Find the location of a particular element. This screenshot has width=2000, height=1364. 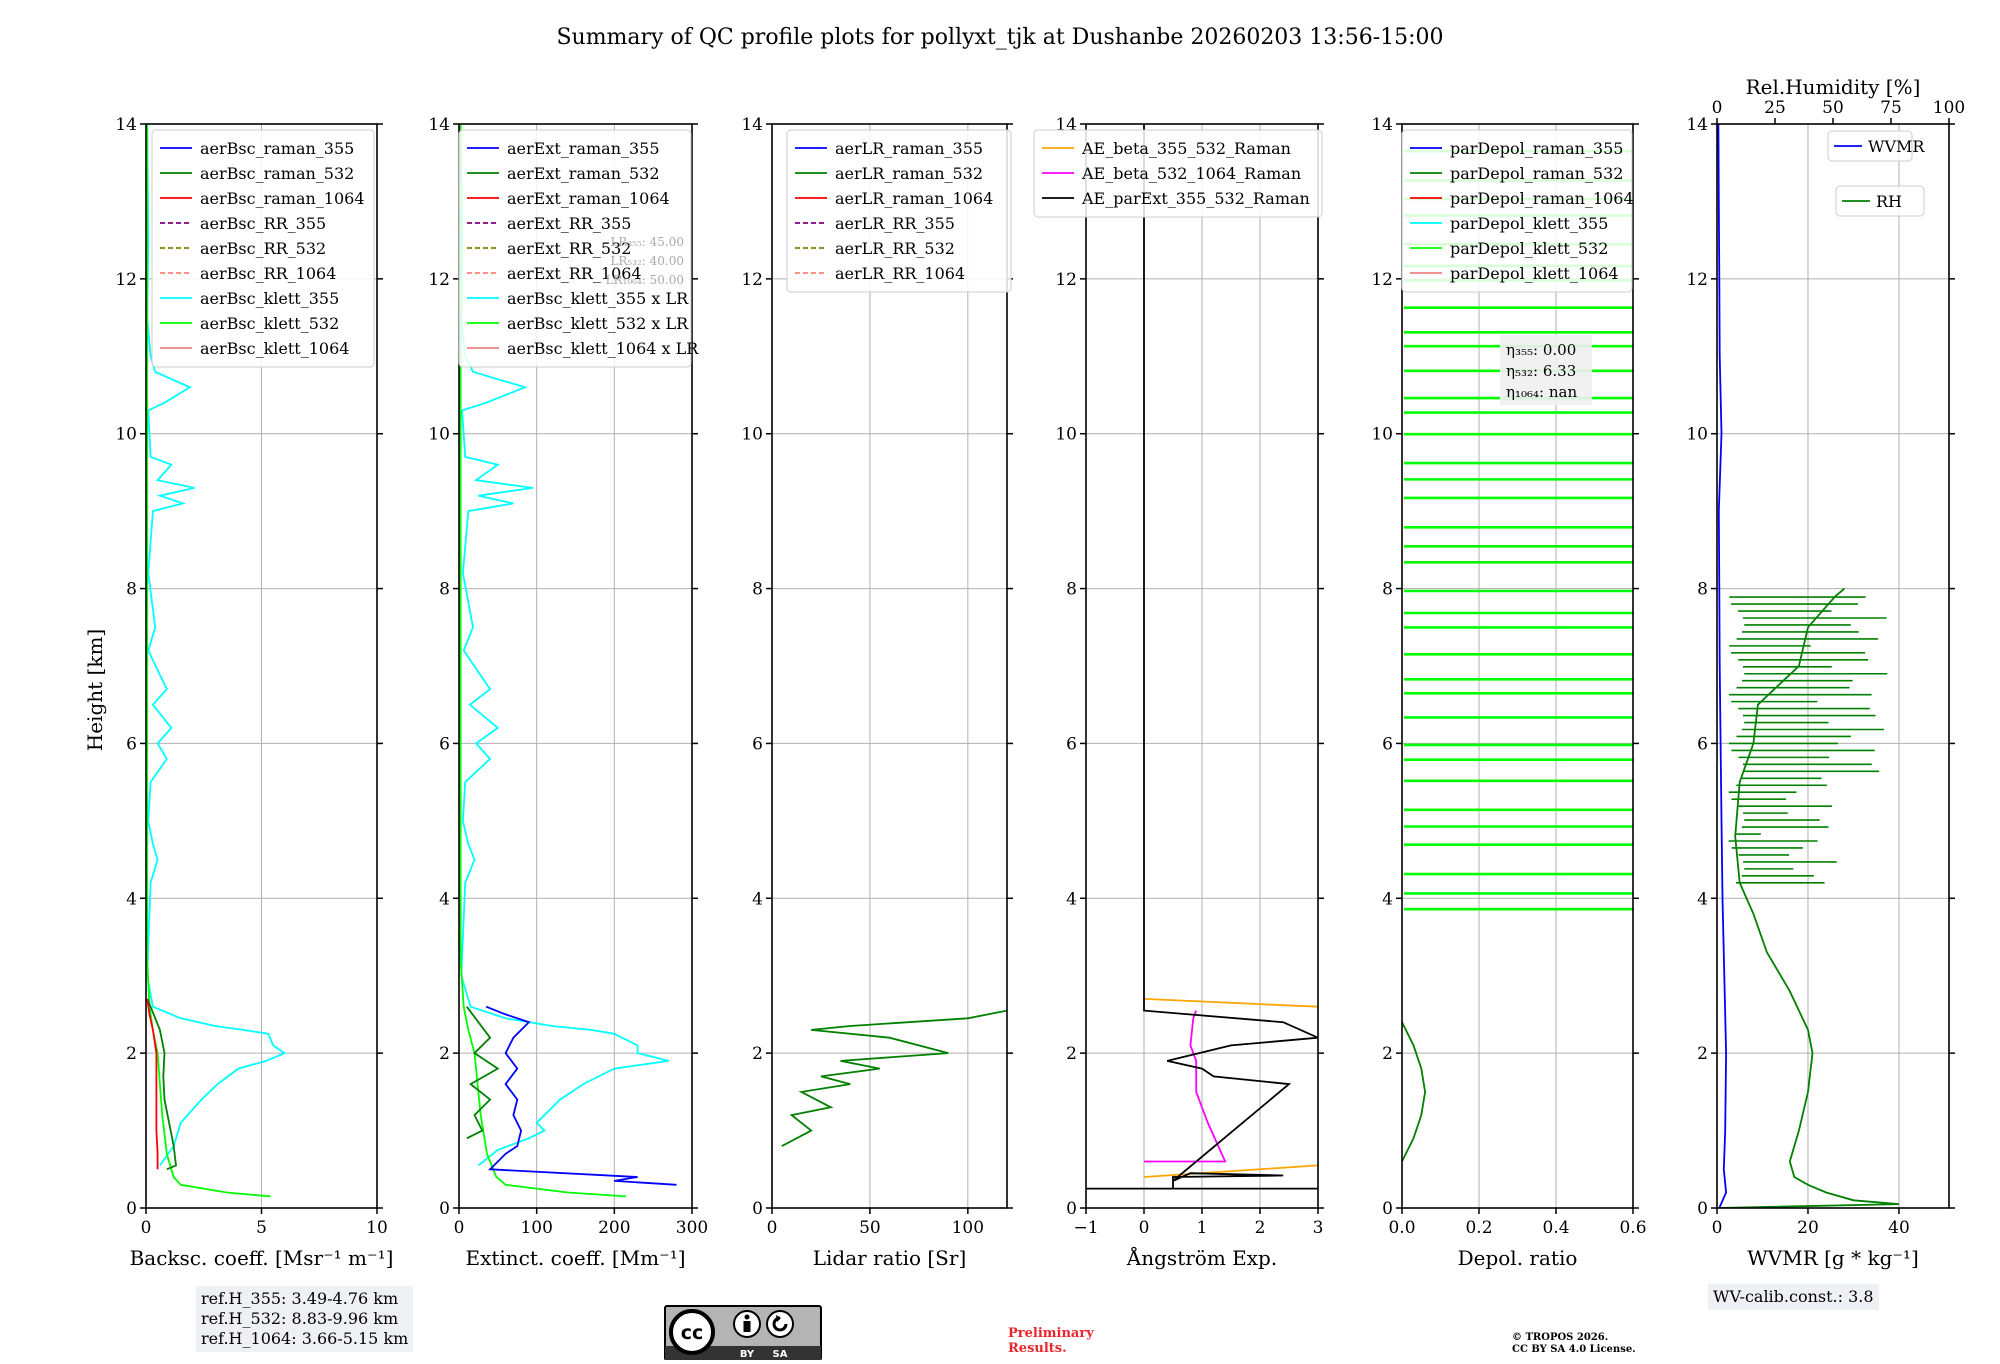

ref-height-532: ref.H_532: 8.83-9.96 km is located at coordinates (300, 1318).